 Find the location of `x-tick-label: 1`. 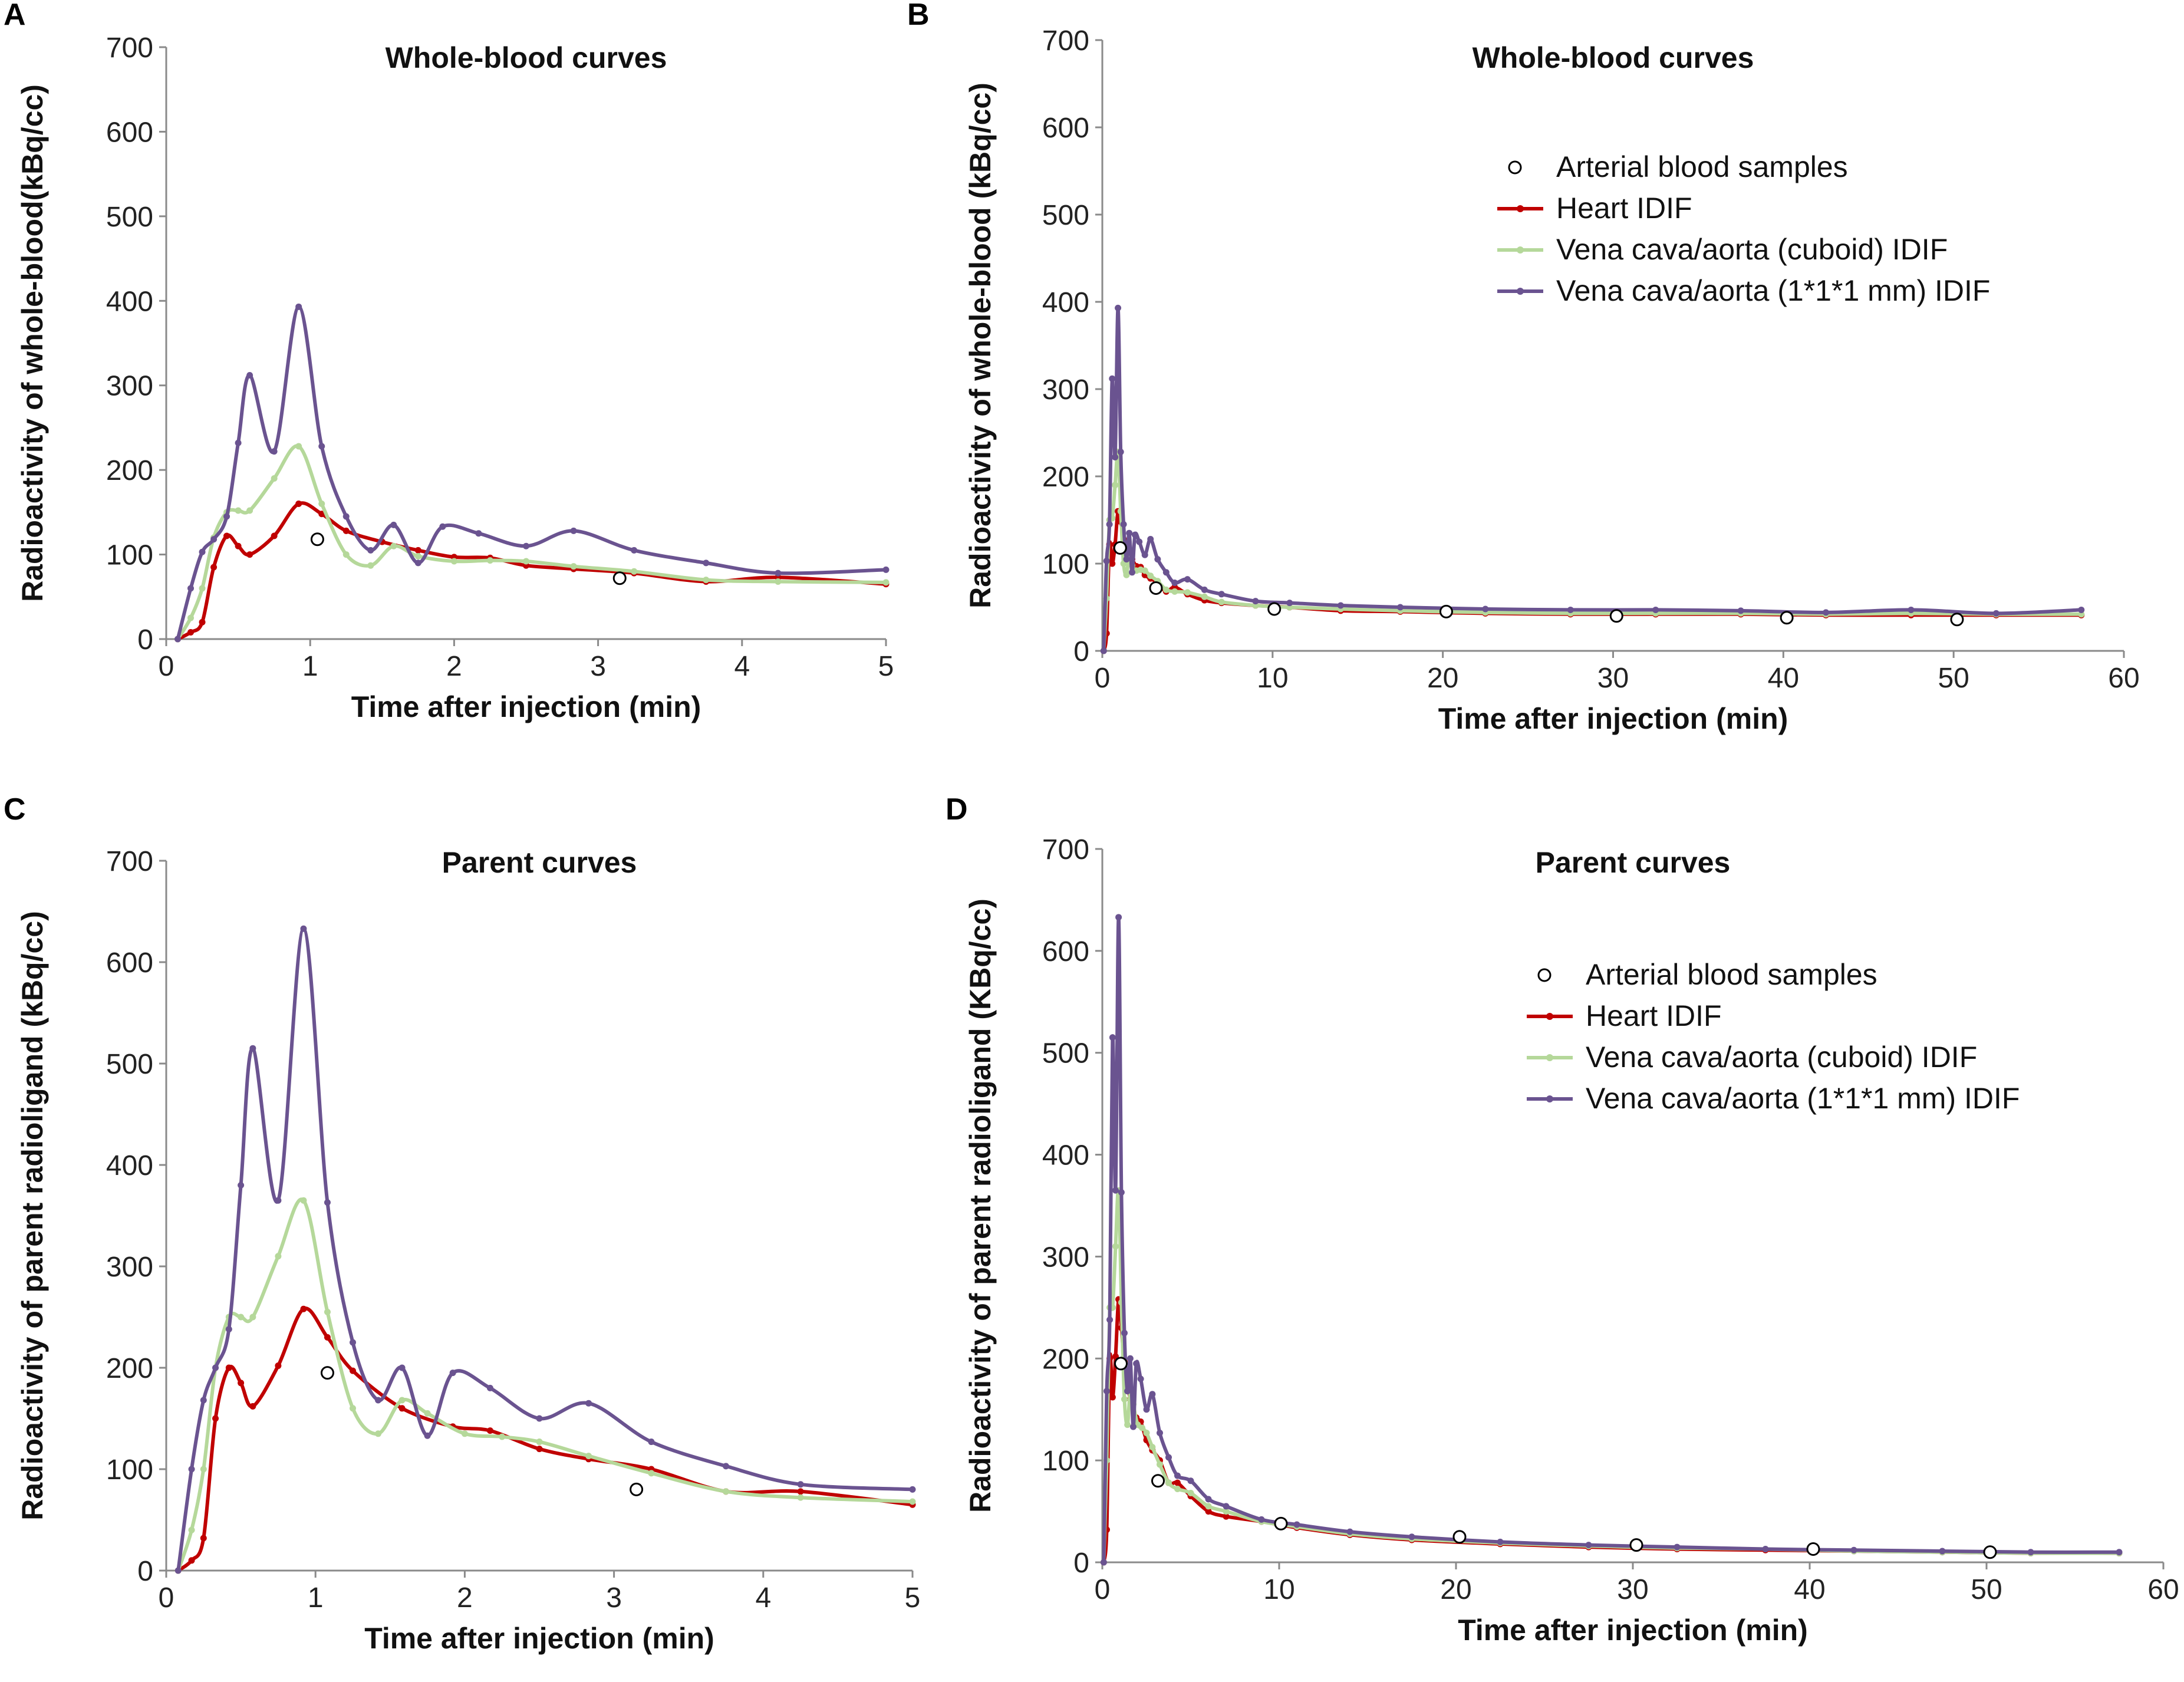

x-tick-label: 1 is located at coordinates (310, 666).